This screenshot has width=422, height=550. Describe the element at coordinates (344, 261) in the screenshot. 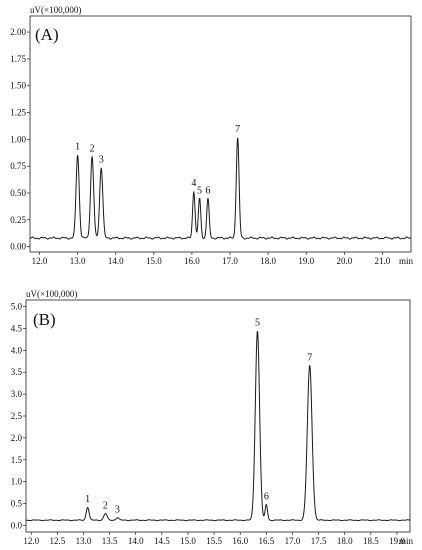

I see `x-tick-label: 20.0` at that location.